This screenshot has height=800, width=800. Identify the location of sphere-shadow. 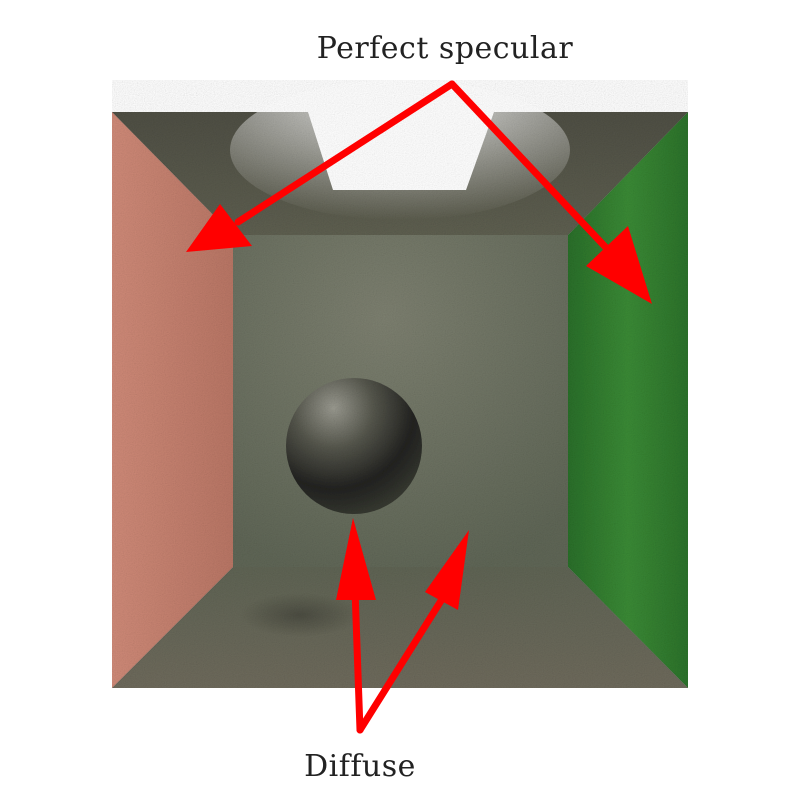
(300, 615).